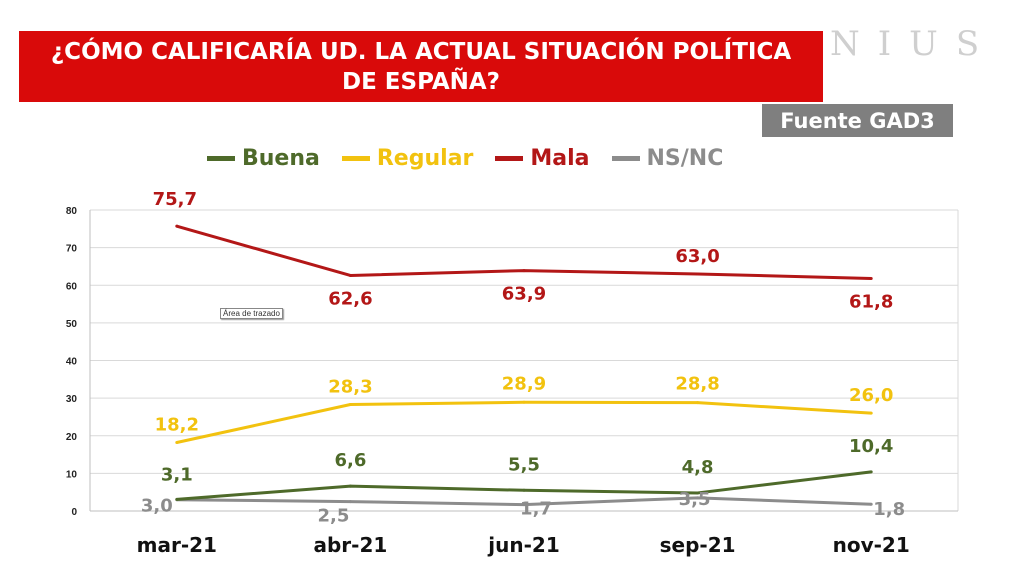 The image size is (1024, 576). What do you see at coordinates (221, 158) in the screenshot?
I see `legend-swatch-buena` at bounding box center [221, 158].